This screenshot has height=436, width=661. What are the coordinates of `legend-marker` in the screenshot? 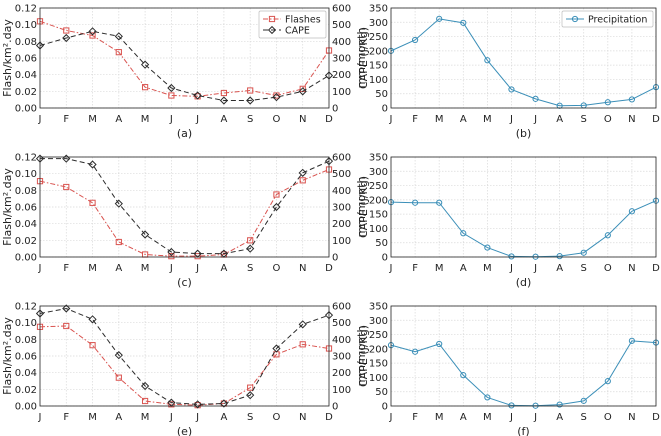 It's located at (272, 19).